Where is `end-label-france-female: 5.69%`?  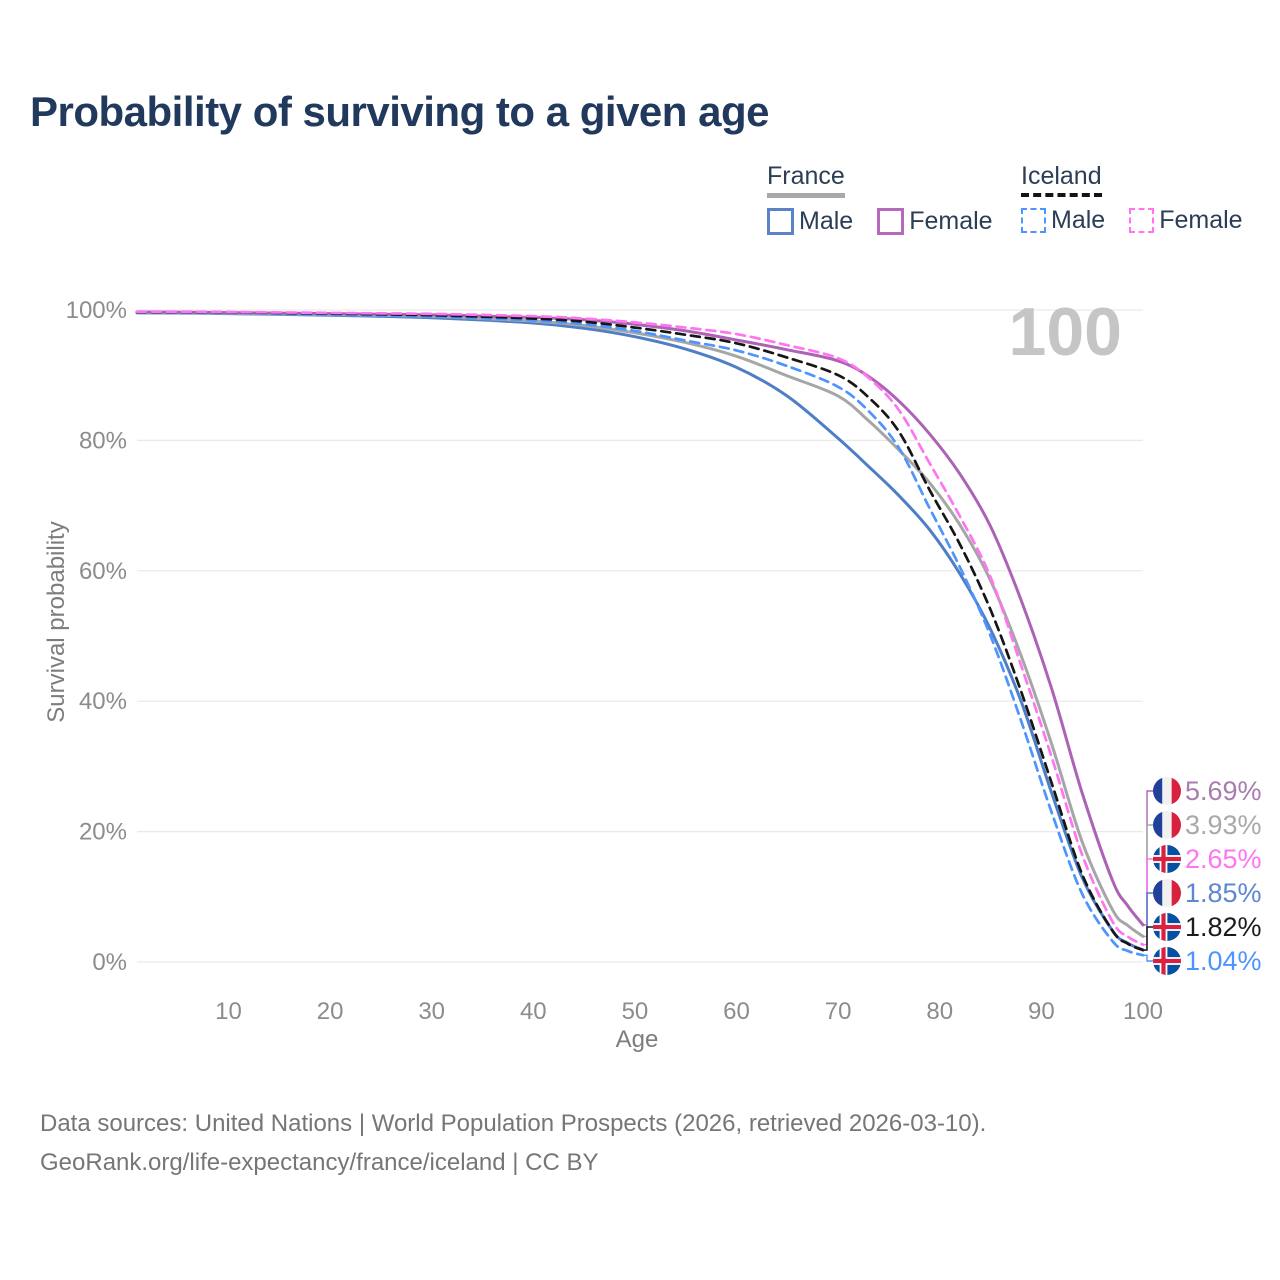 end-label-france-female: 5.69% is located at coordinates (1223, 791).